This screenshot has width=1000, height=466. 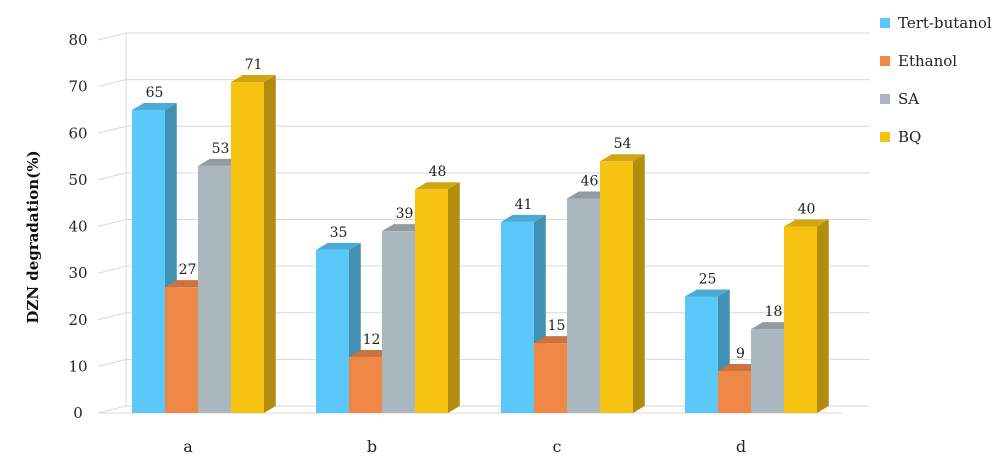 I want to click on y-tick-label: 40, so click(x=77, y=227).